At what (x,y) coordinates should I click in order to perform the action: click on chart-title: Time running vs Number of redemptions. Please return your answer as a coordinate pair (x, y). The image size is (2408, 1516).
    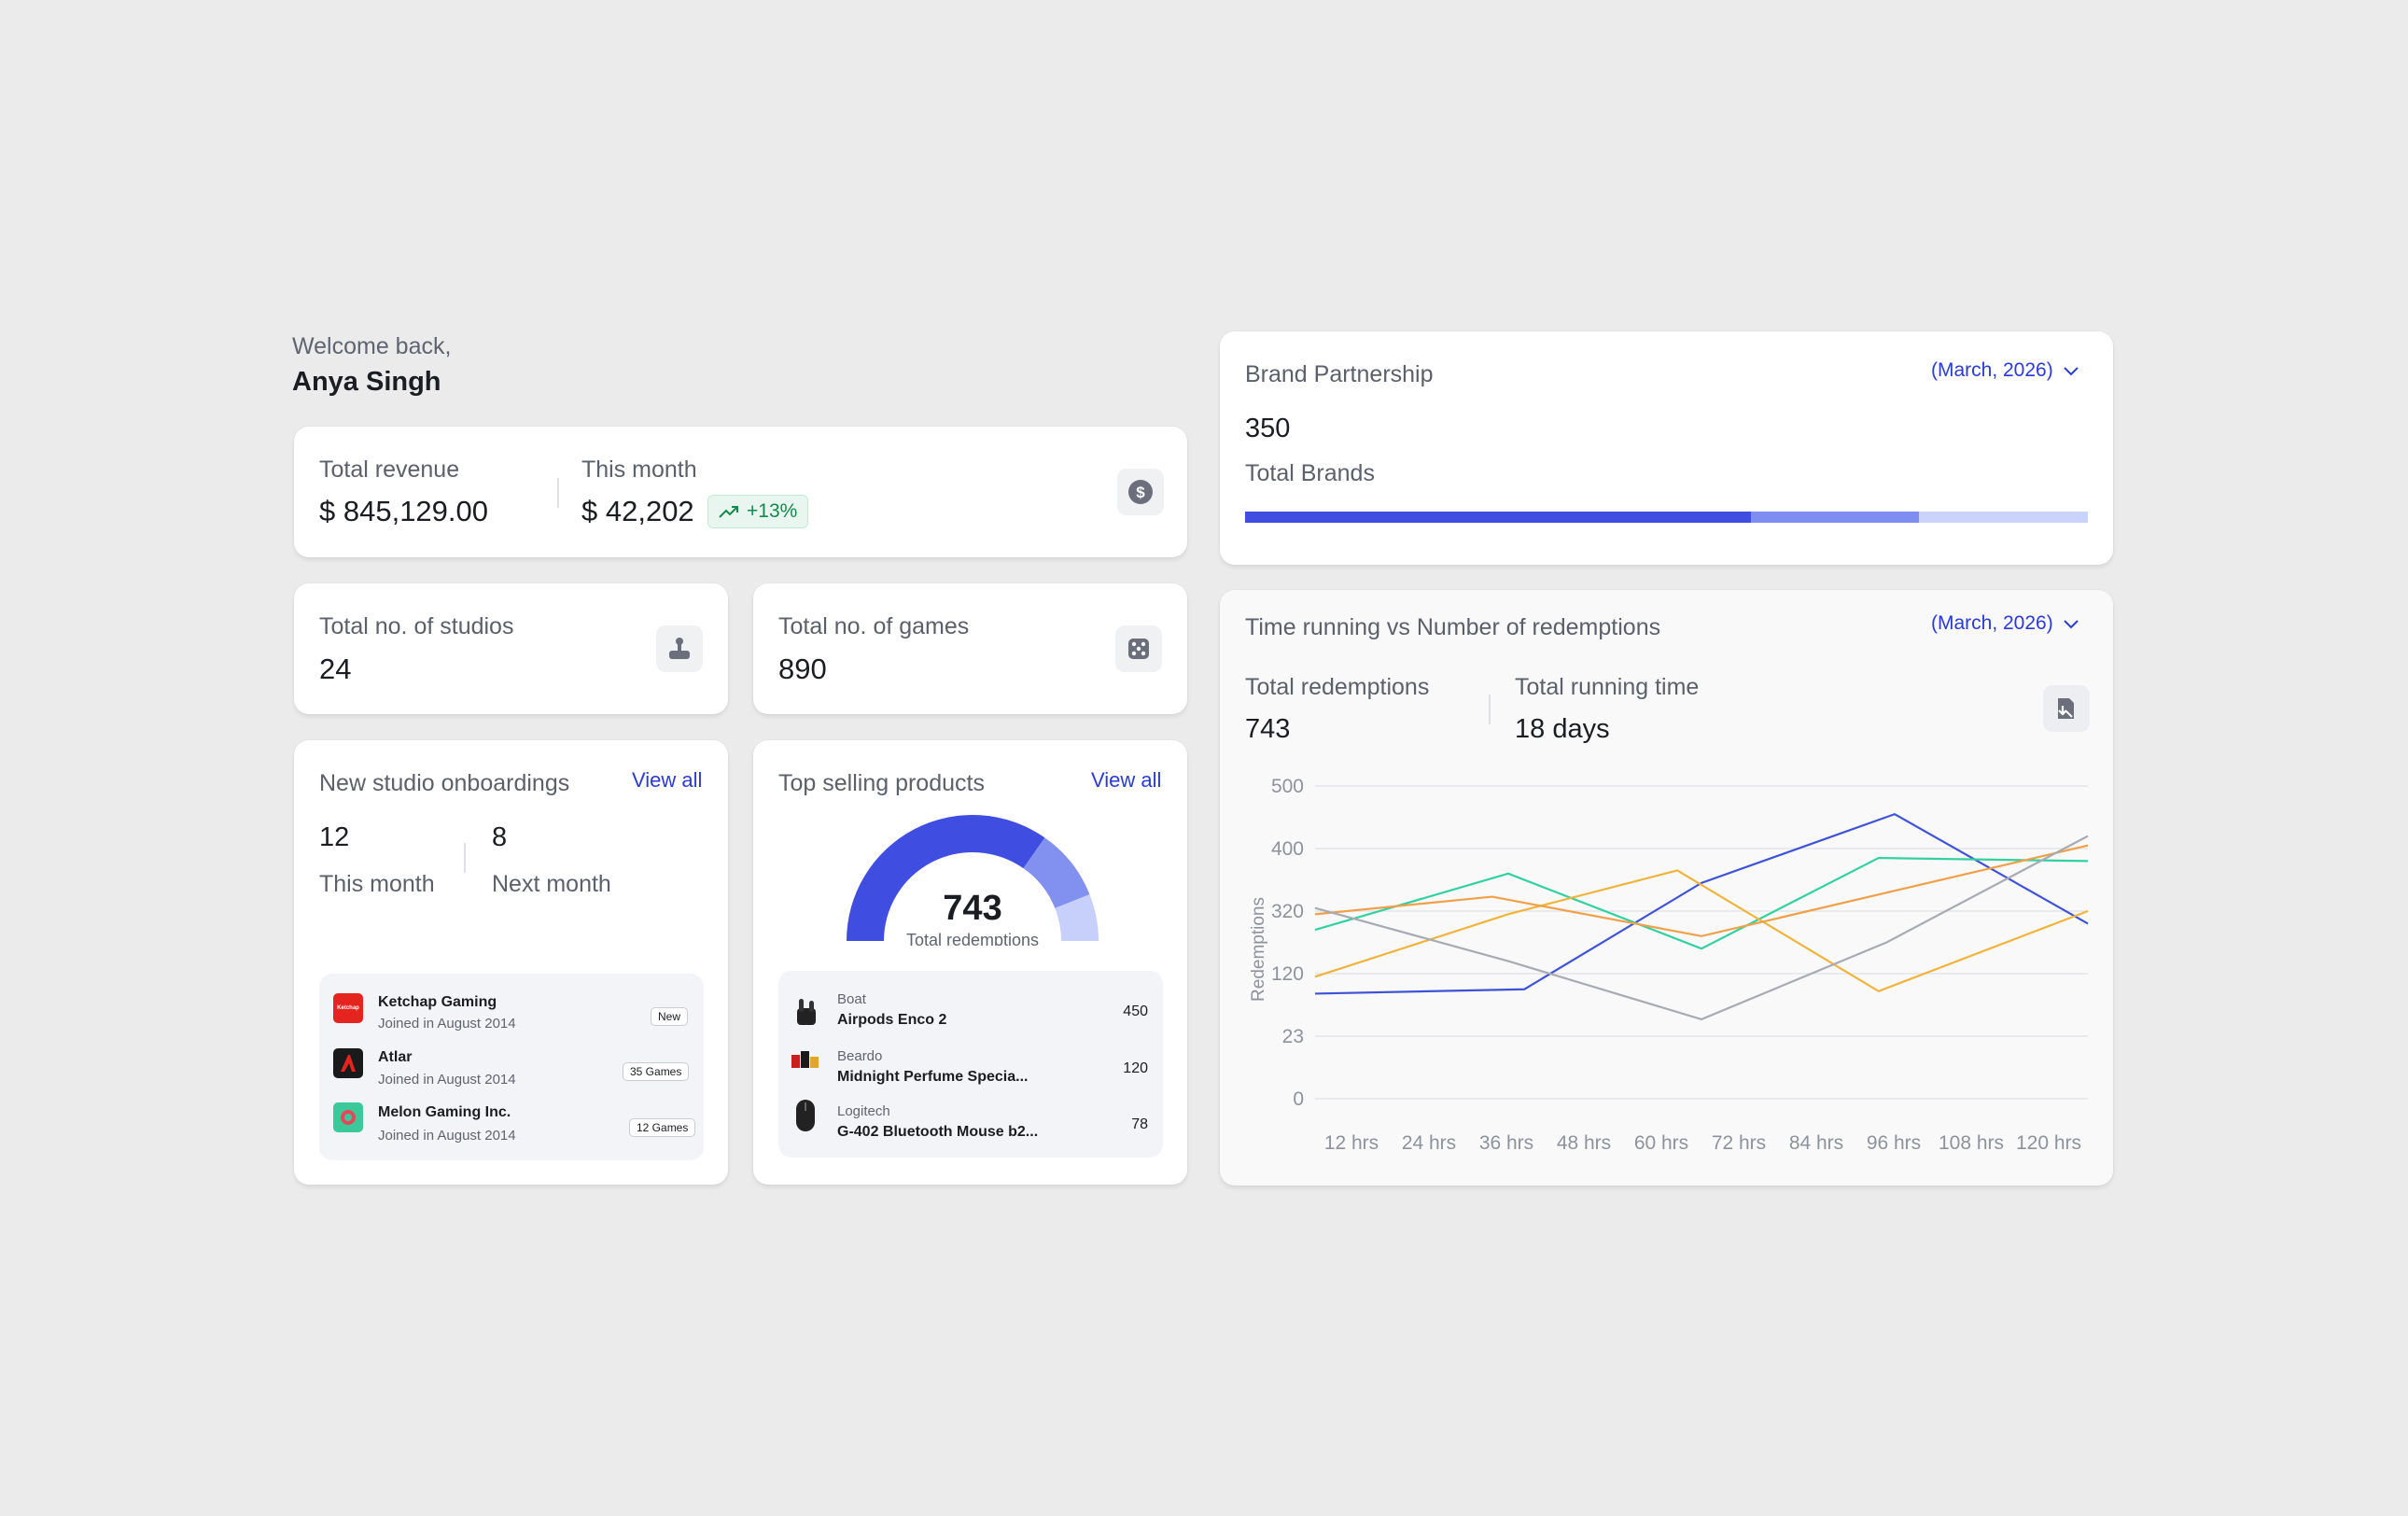
    Looking at the image, I should click on (1453, 627).